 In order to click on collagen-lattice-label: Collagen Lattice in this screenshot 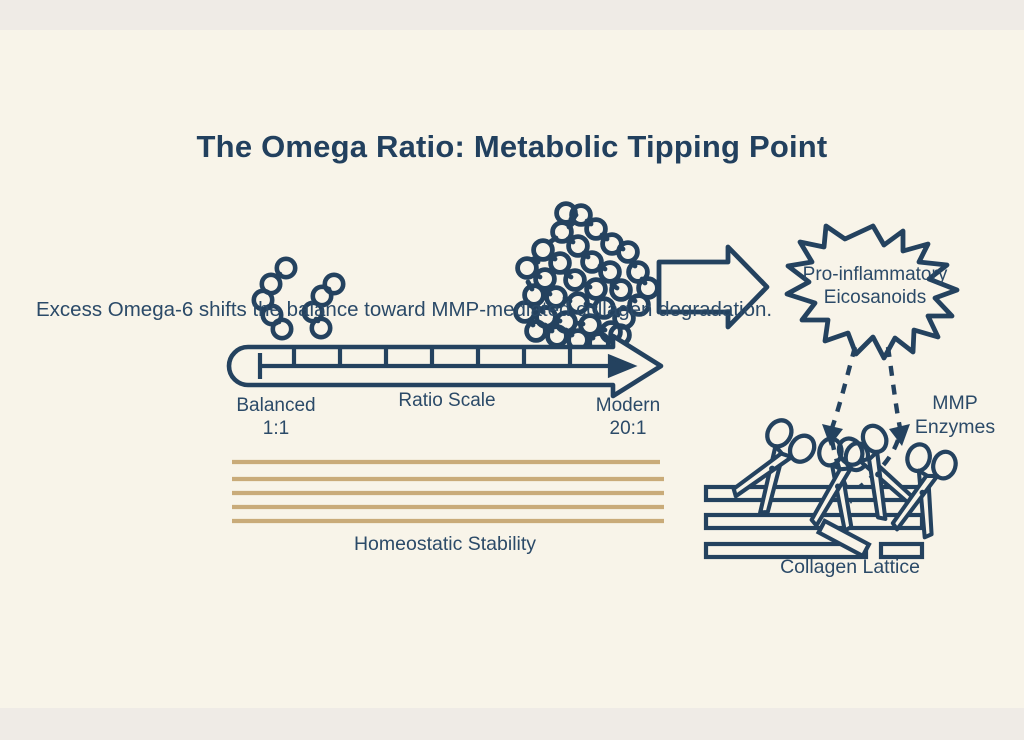, I will do `click(850, 567)`.